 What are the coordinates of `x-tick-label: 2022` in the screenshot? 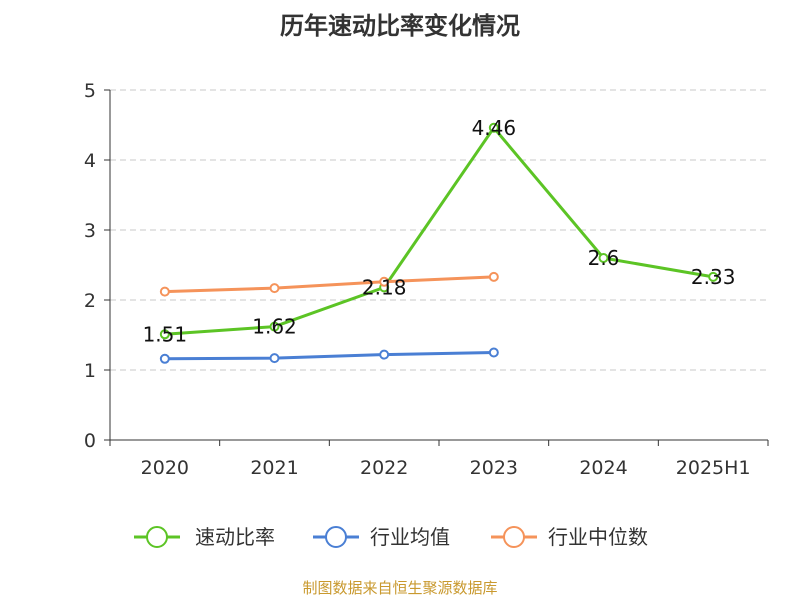 It's located at (384, 468).